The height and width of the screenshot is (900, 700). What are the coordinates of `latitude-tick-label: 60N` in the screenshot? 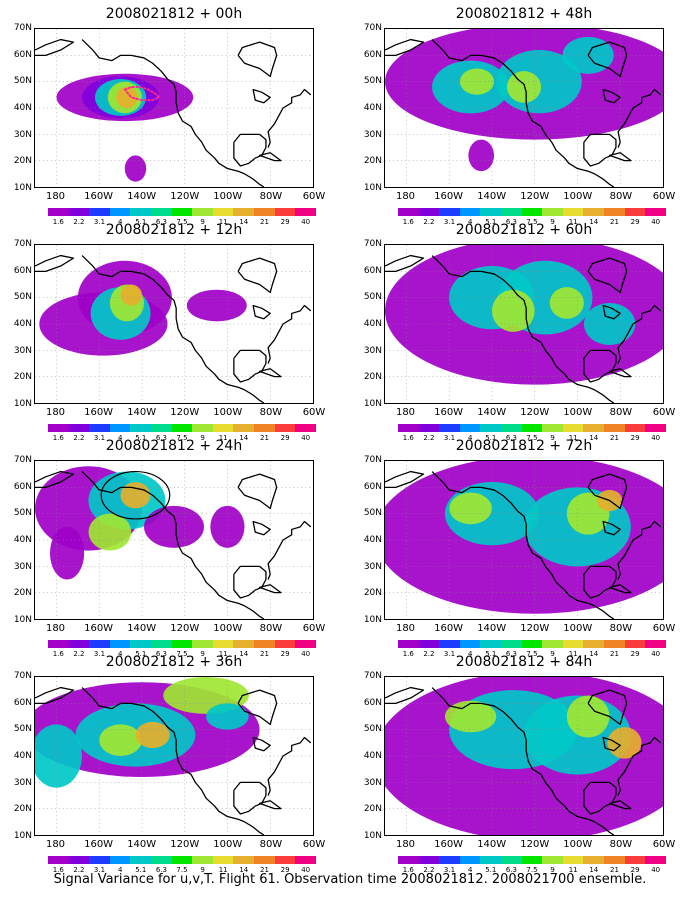 It's located at (372, 270).